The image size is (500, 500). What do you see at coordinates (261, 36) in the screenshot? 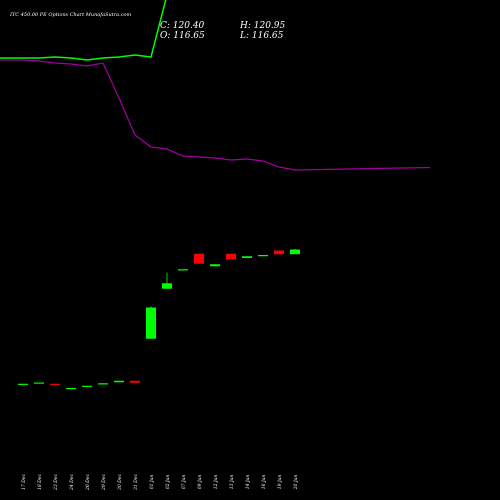
I see `low-readout: L: 116.65` at bounding box center [261, 36].